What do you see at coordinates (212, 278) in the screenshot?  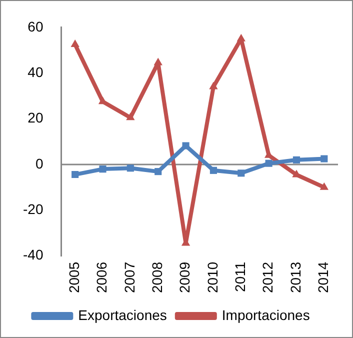 I see `x-tick-label: 2010` at bounding box center [212, 278].